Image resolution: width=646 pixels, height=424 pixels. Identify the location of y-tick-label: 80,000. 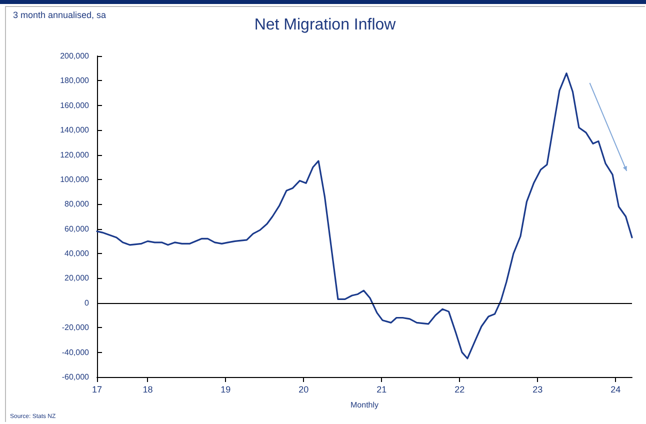
(77, 204).